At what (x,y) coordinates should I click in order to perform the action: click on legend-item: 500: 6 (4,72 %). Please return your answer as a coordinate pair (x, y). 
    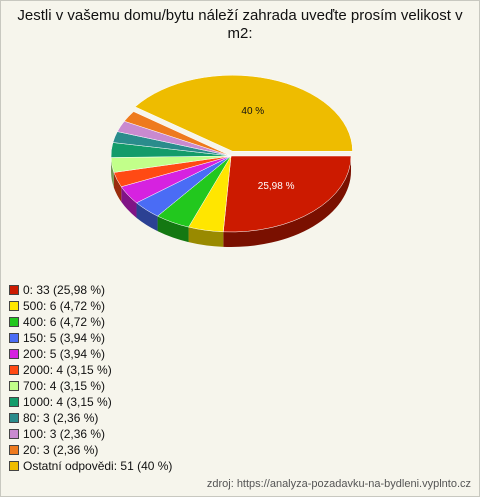
    Looking at the image, I should click on (90, 306).